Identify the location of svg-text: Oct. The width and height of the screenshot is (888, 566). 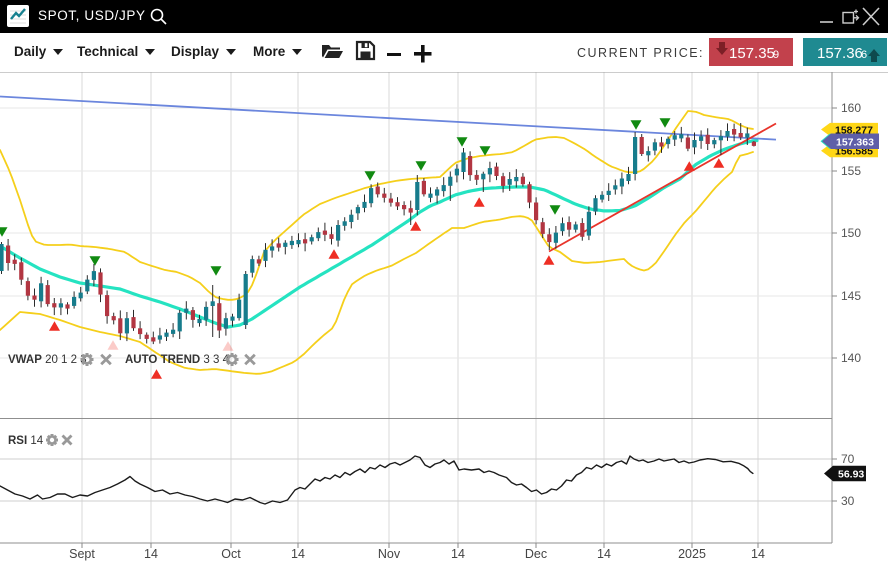
(231, 554).